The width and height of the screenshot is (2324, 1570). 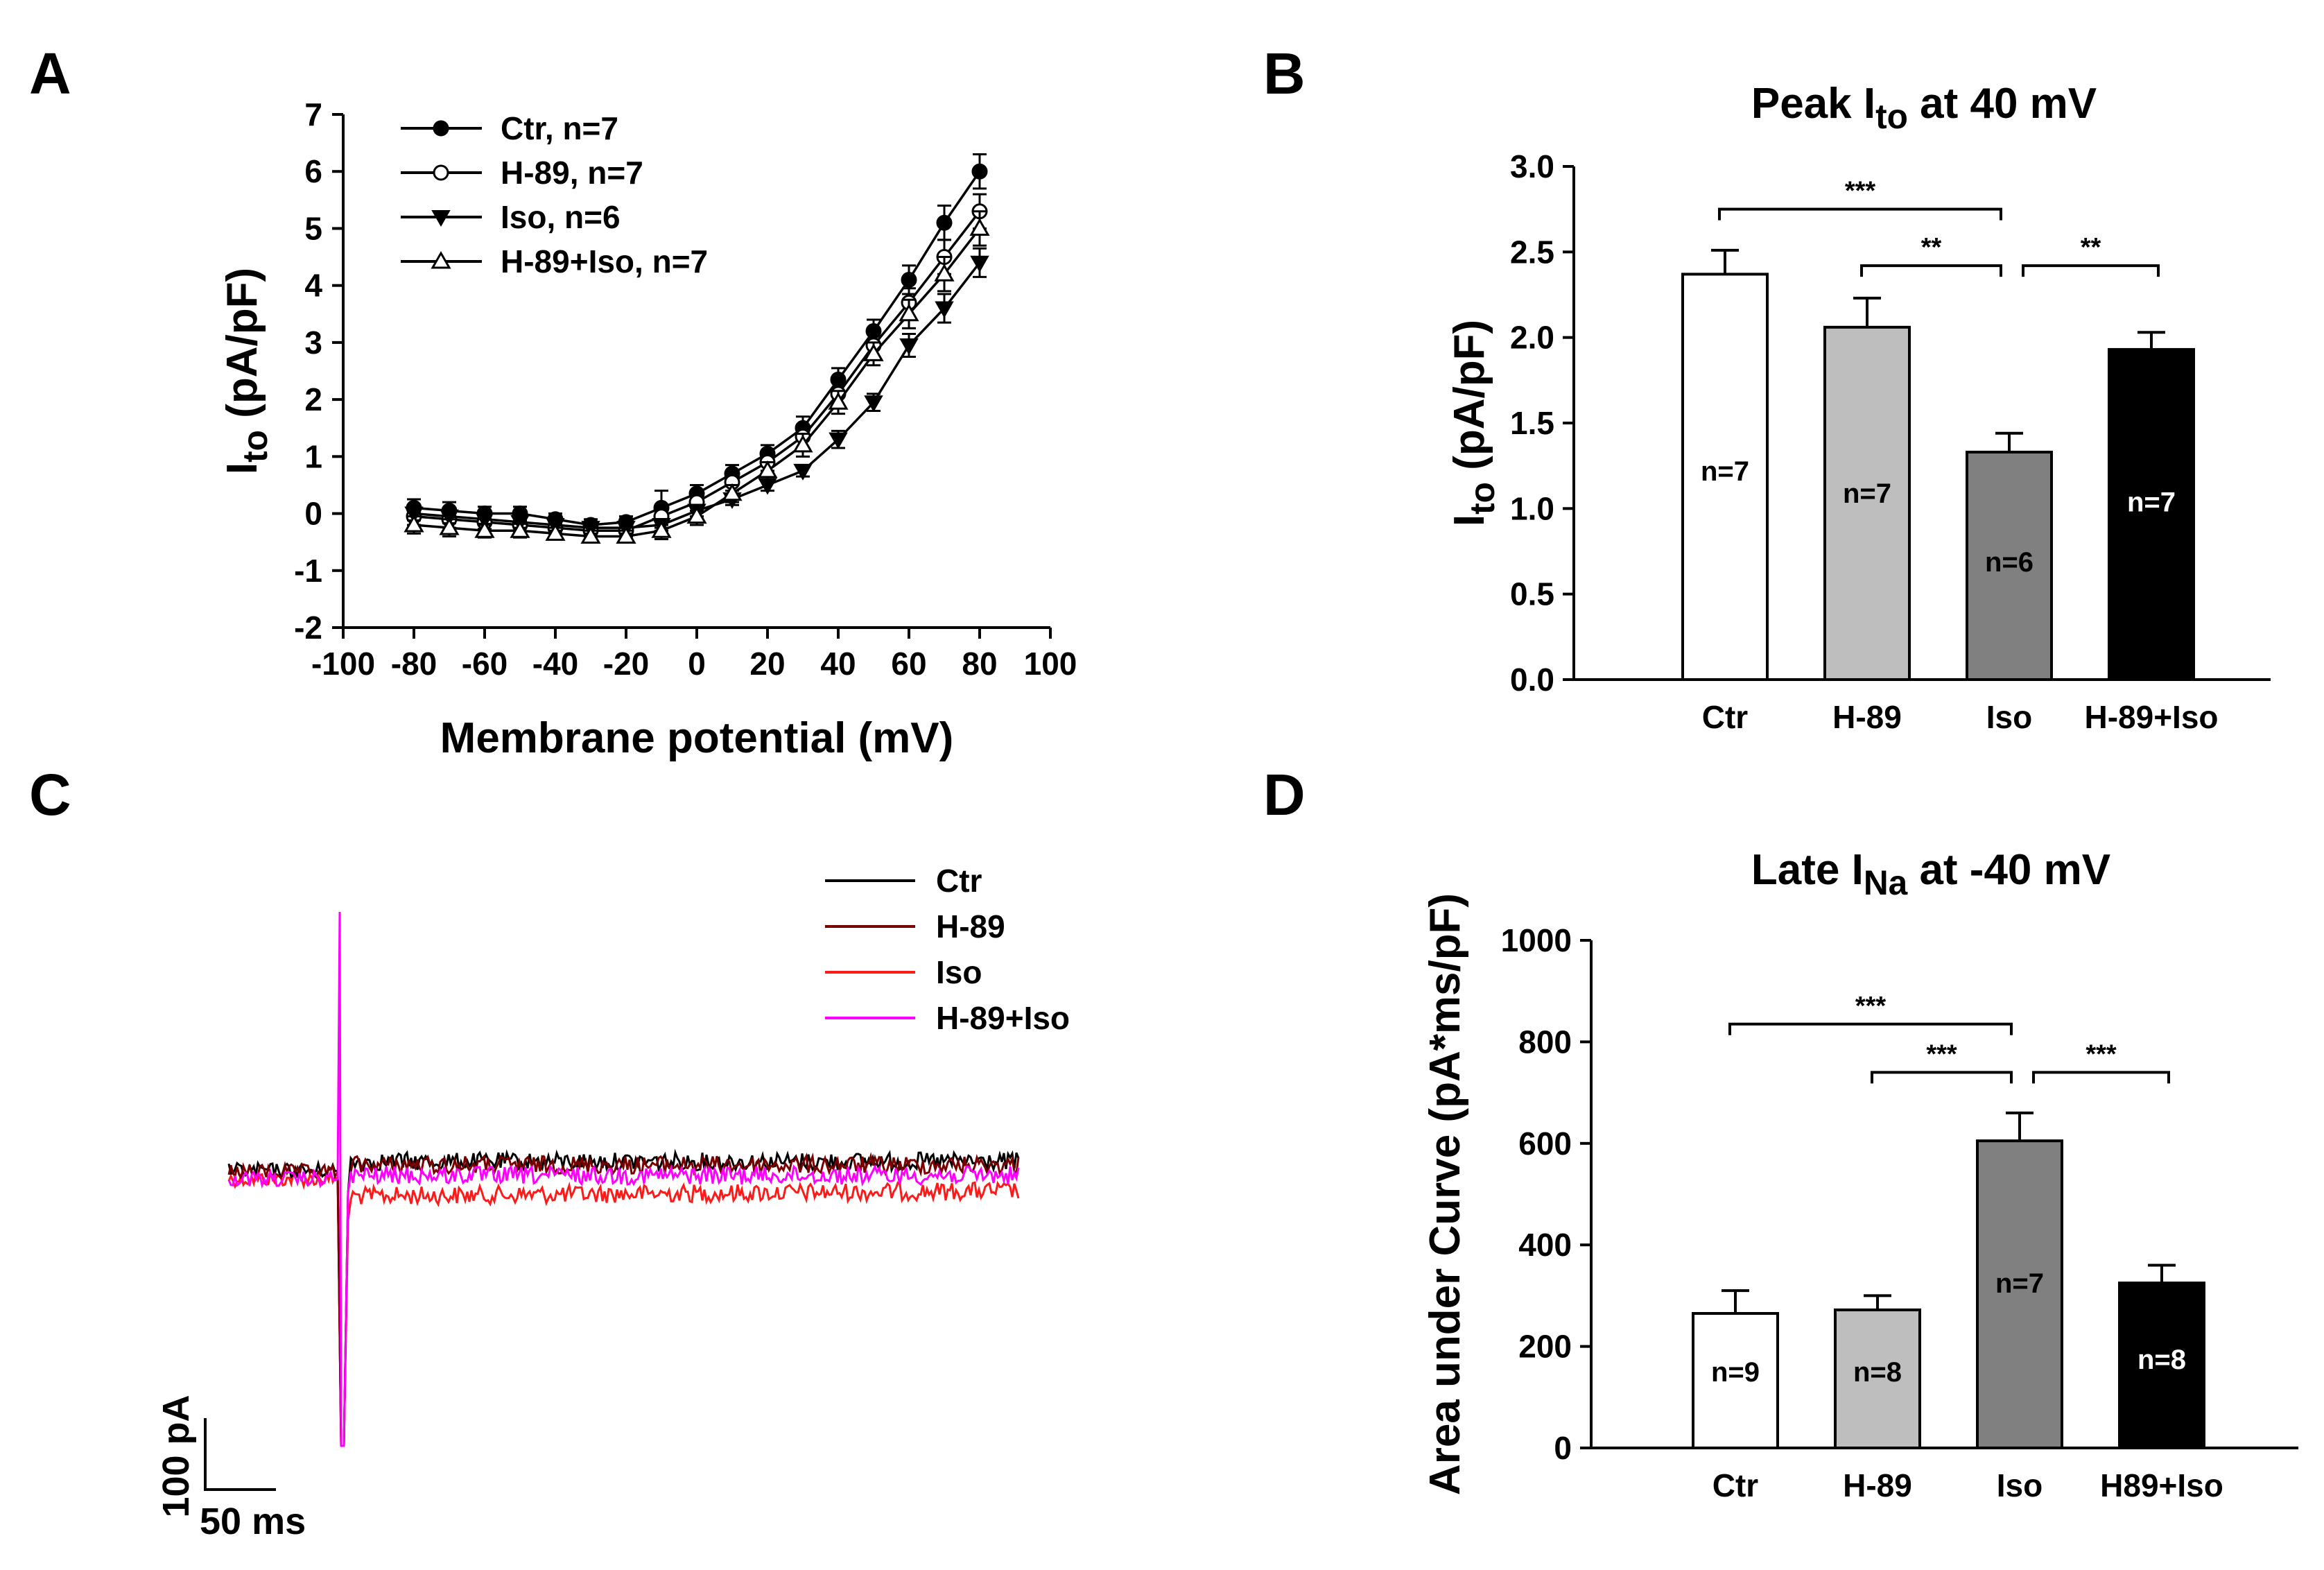 I want to click on panel-letter-b: B, so click(x=1284, y=73).